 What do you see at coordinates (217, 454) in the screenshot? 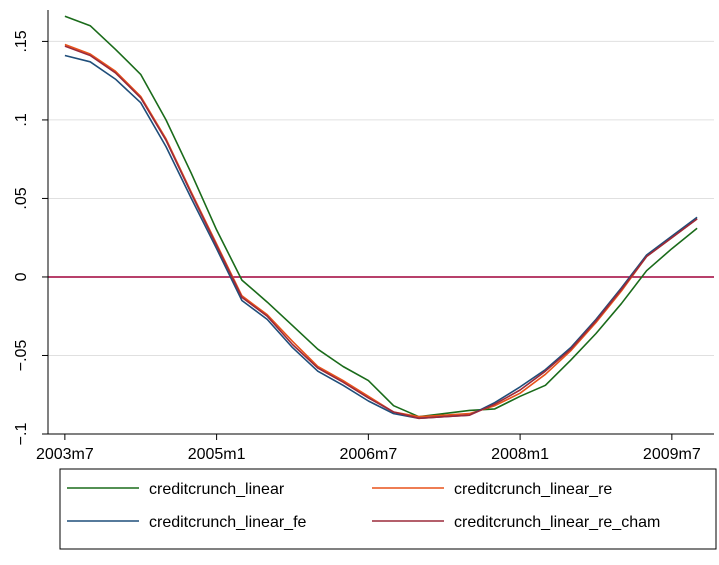
I see `x-tick-label: 2005m1` at bounding box center [217, 454].